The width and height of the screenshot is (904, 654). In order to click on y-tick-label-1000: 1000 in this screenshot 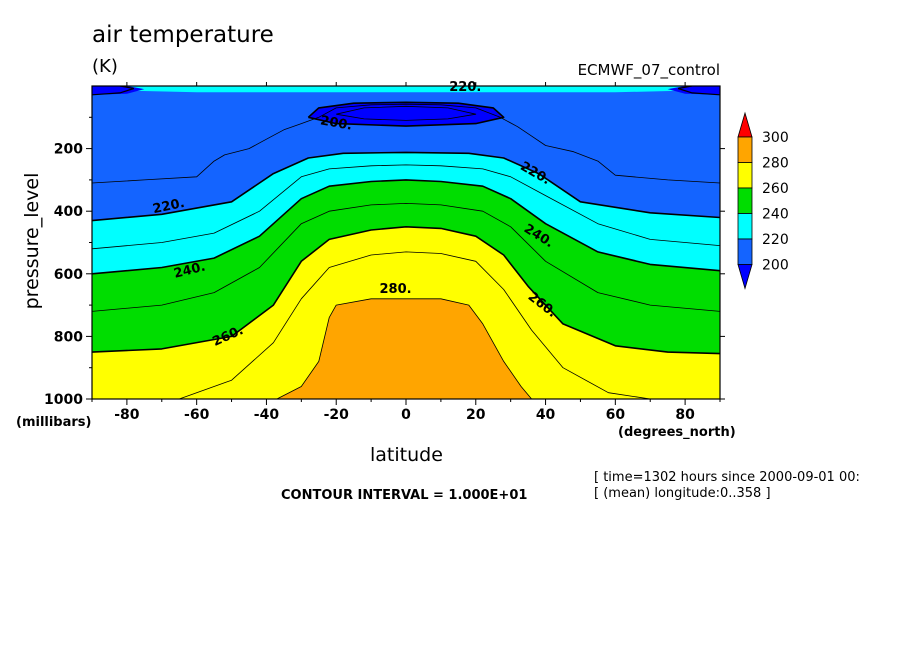, I will do `click(63, 400)`.